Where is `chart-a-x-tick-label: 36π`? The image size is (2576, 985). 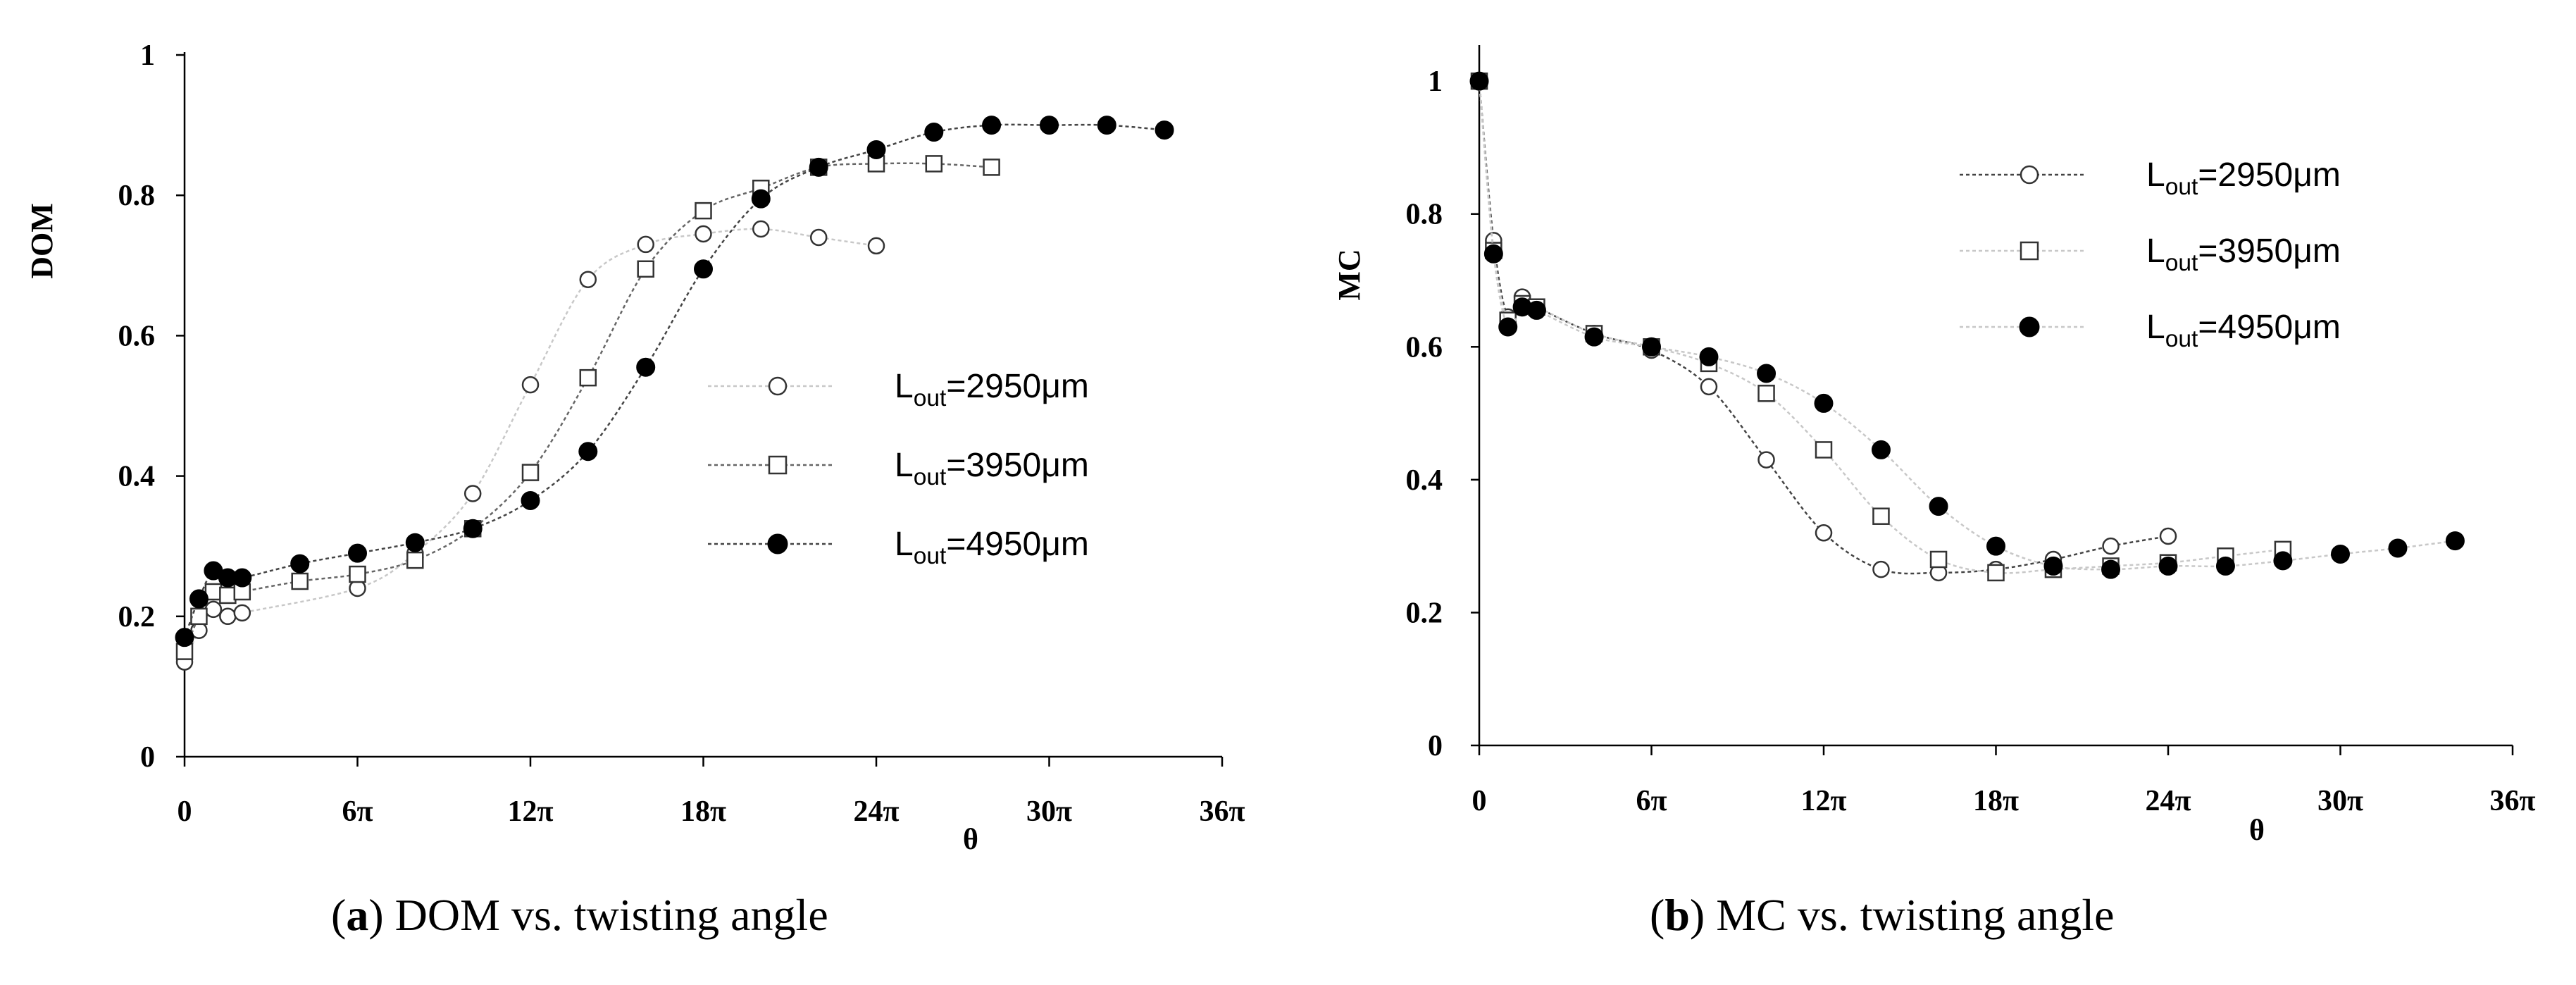 chart-a-x-tick-label: 36π is located at coordinates (1222, 811).